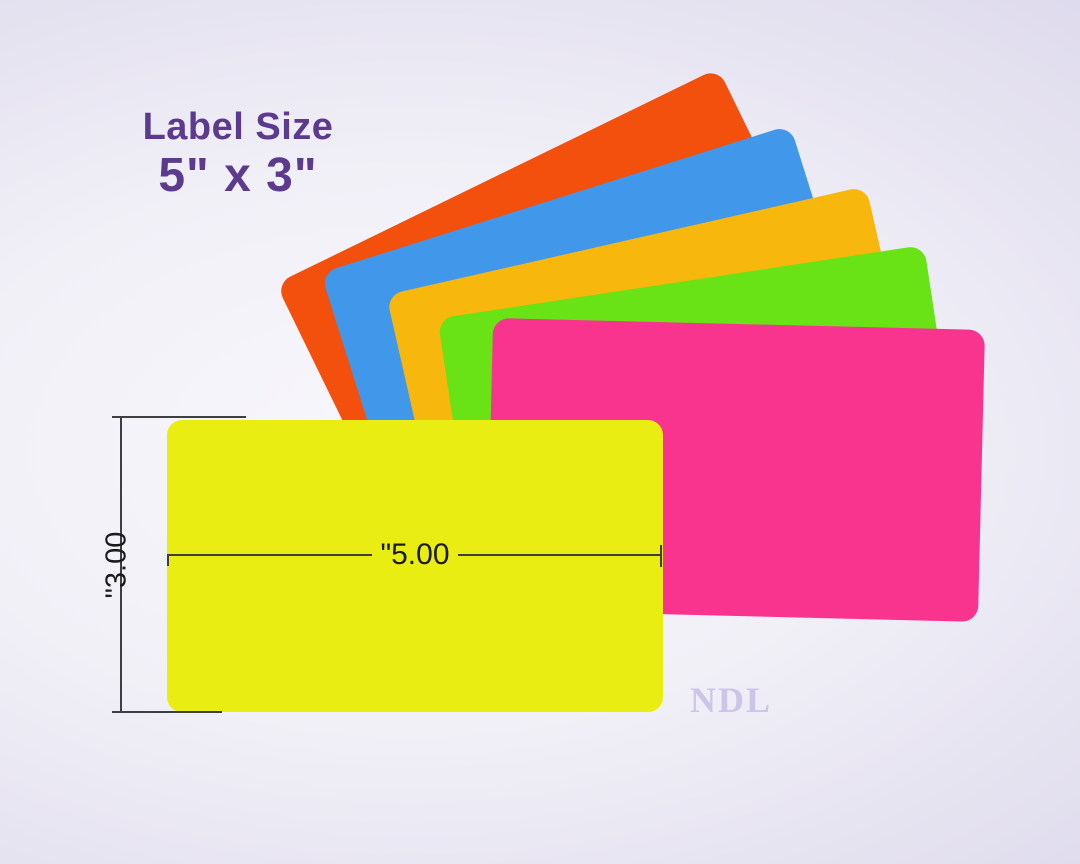 The height and width of the screenshot is (864, 1080). I want to click on dimension-end-left, so click(168, 560).